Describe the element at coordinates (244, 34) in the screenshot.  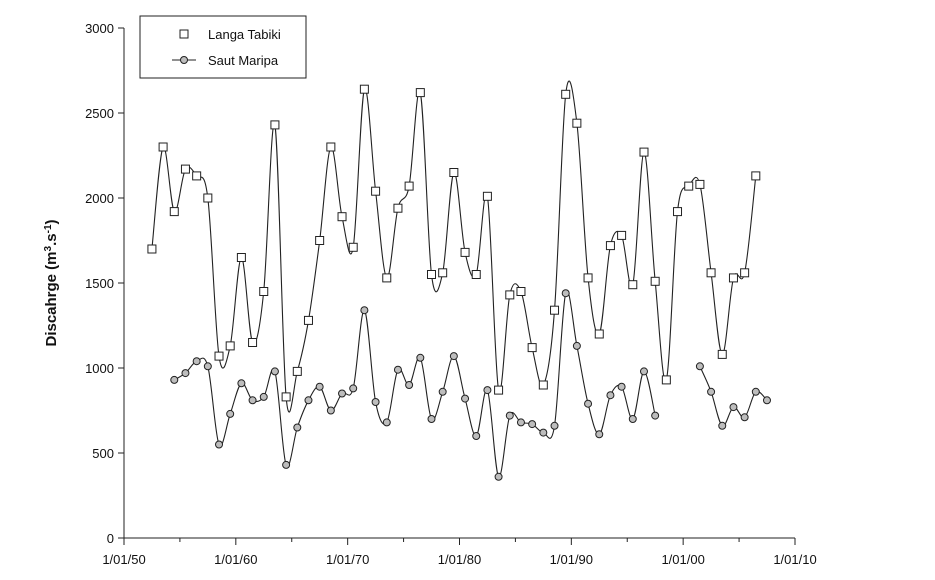
I see `legend-label-langa-tabiki: Langa Tabiki` at that location.